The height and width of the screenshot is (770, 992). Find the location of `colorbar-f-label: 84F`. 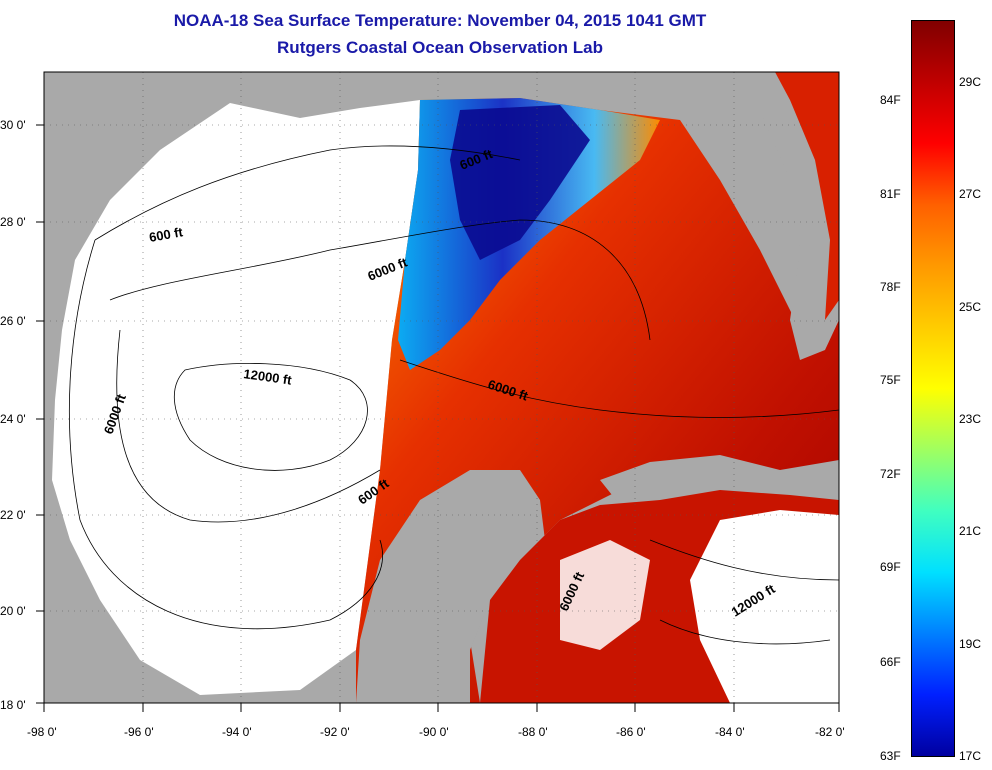

colorbar-f-label: 84F is located at coordinates (890, 100).